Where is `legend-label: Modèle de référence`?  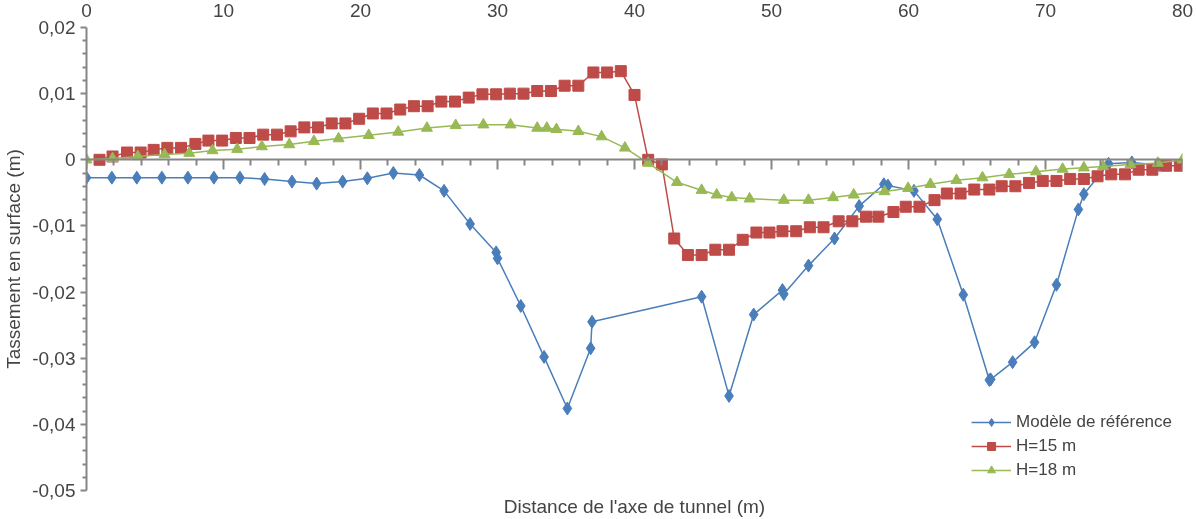 legend-label: Modèle de référence is located at coordinates (1094, 422).